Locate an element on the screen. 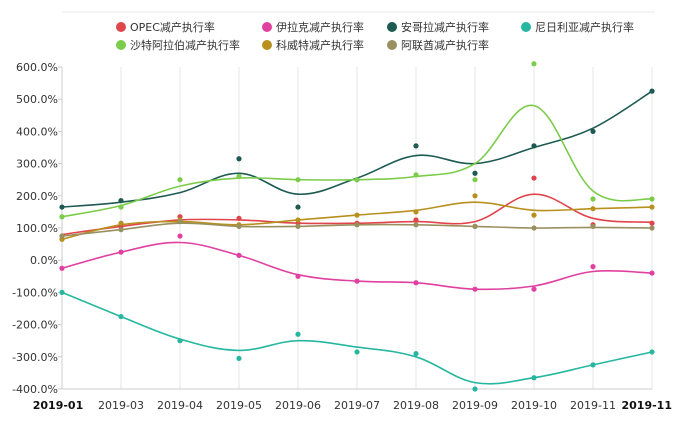 The height and width of the screenshot is (436, 695). y-tick-label: -300.0% is located at coordinates (35, 357).